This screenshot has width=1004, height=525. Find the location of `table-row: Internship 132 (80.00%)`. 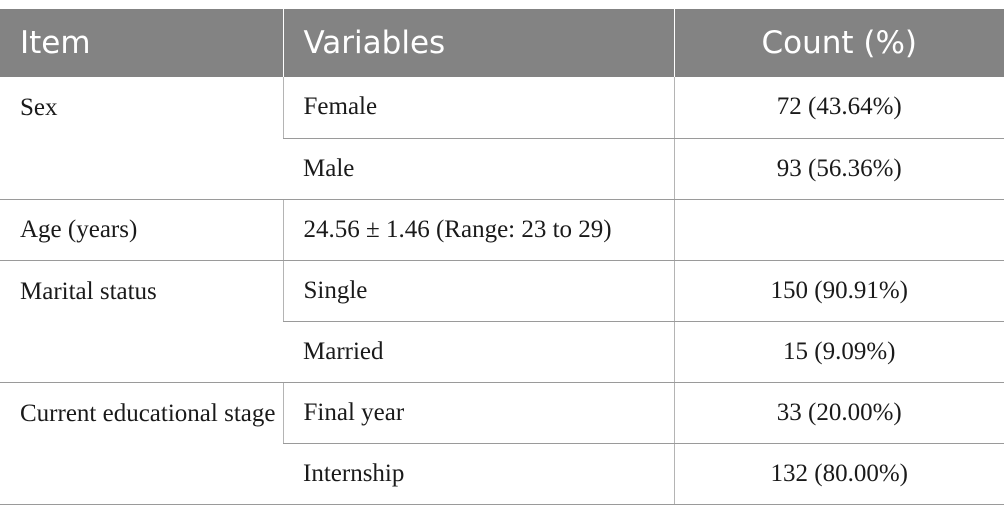

table-row: Internship 132 (80.00%) is located at coordinates (502, 474).